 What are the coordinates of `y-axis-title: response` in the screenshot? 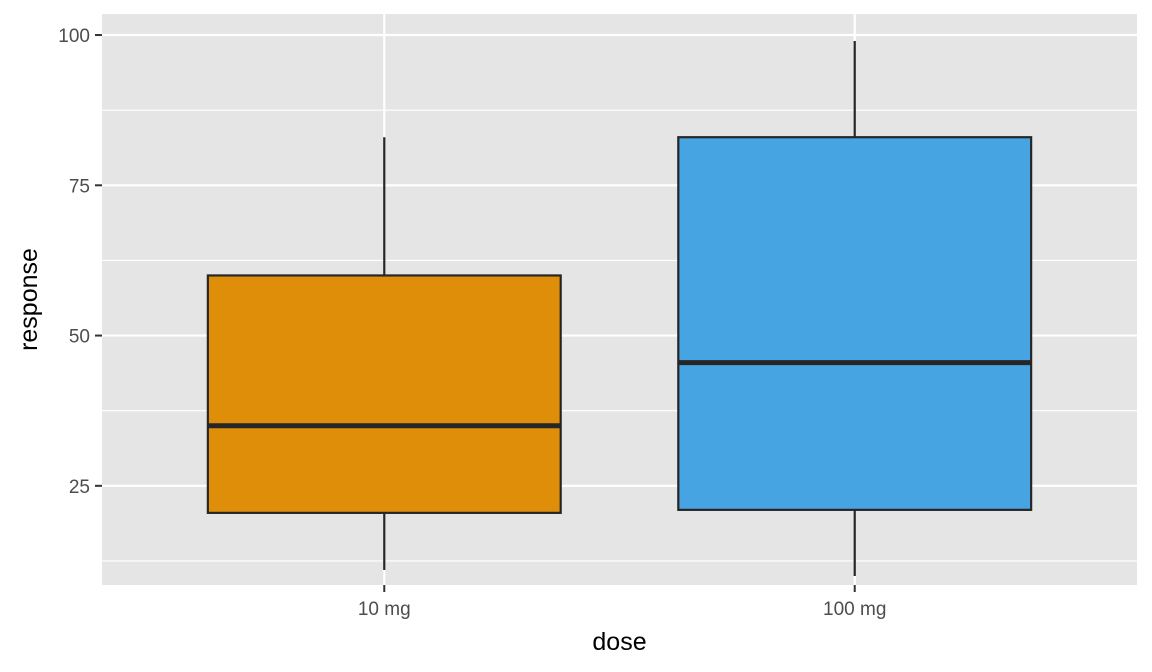 It's located at (29, 299).